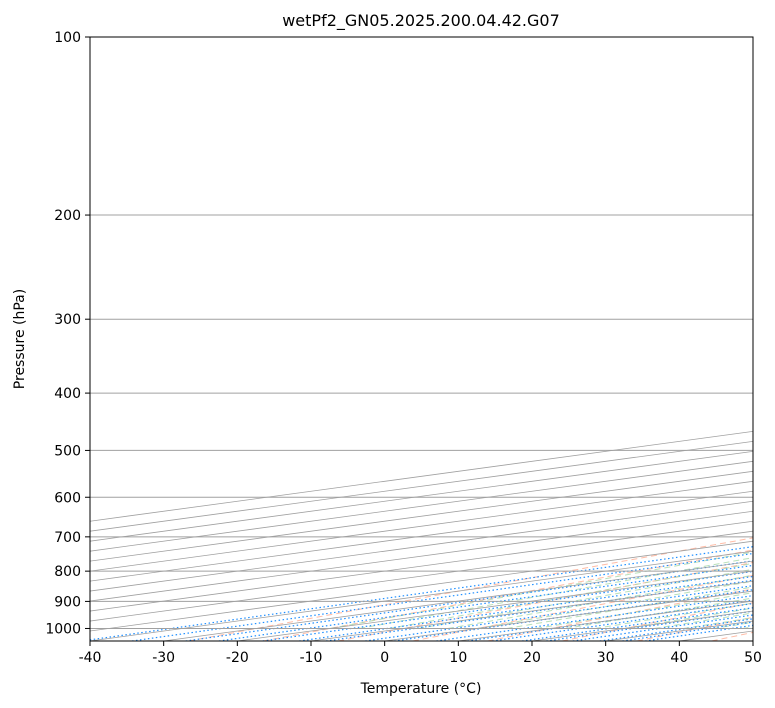 This screenshot has height=708, width=775. I want to click on x-tick-label: 10, so click(458, 658).